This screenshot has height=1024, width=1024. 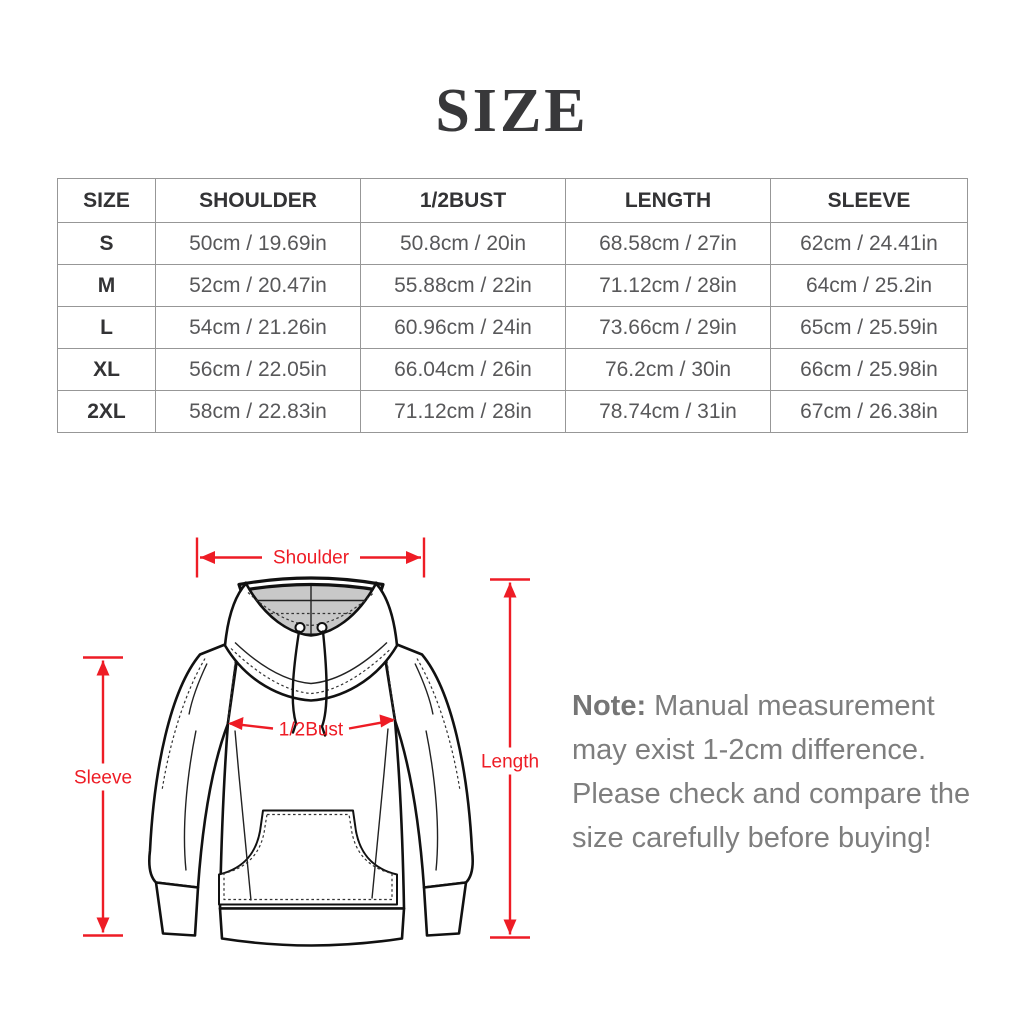 I want to click on cell-length: 78.74cm / 31in, so click(x=668, y=411).